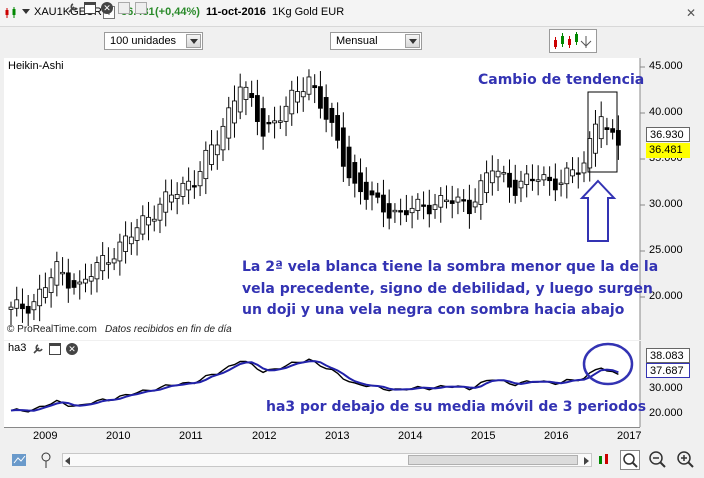 This screenshot has height=478, width=704. I want to click on units-select: 100 unidades, so click(153, 41).